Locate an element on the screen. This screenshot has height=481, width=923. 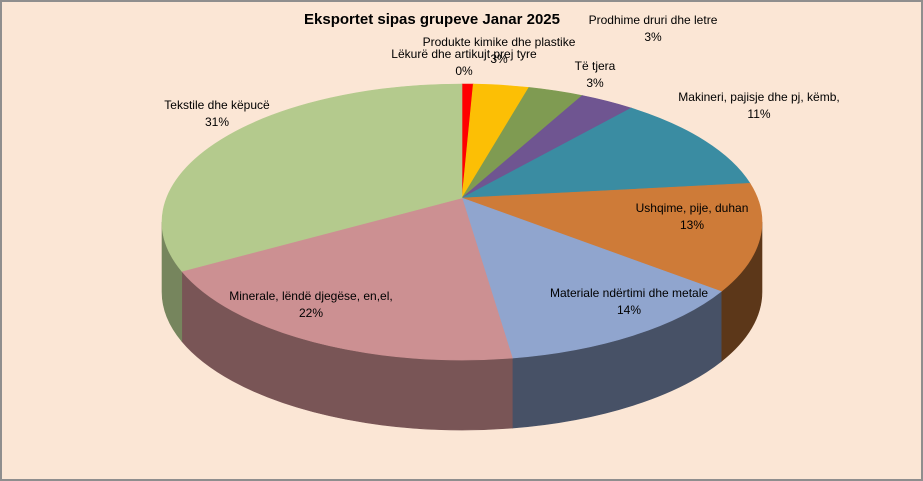
slice-label-text: Lëkurë dhe artikujt prej tyre is located at coordinates (464, 54).